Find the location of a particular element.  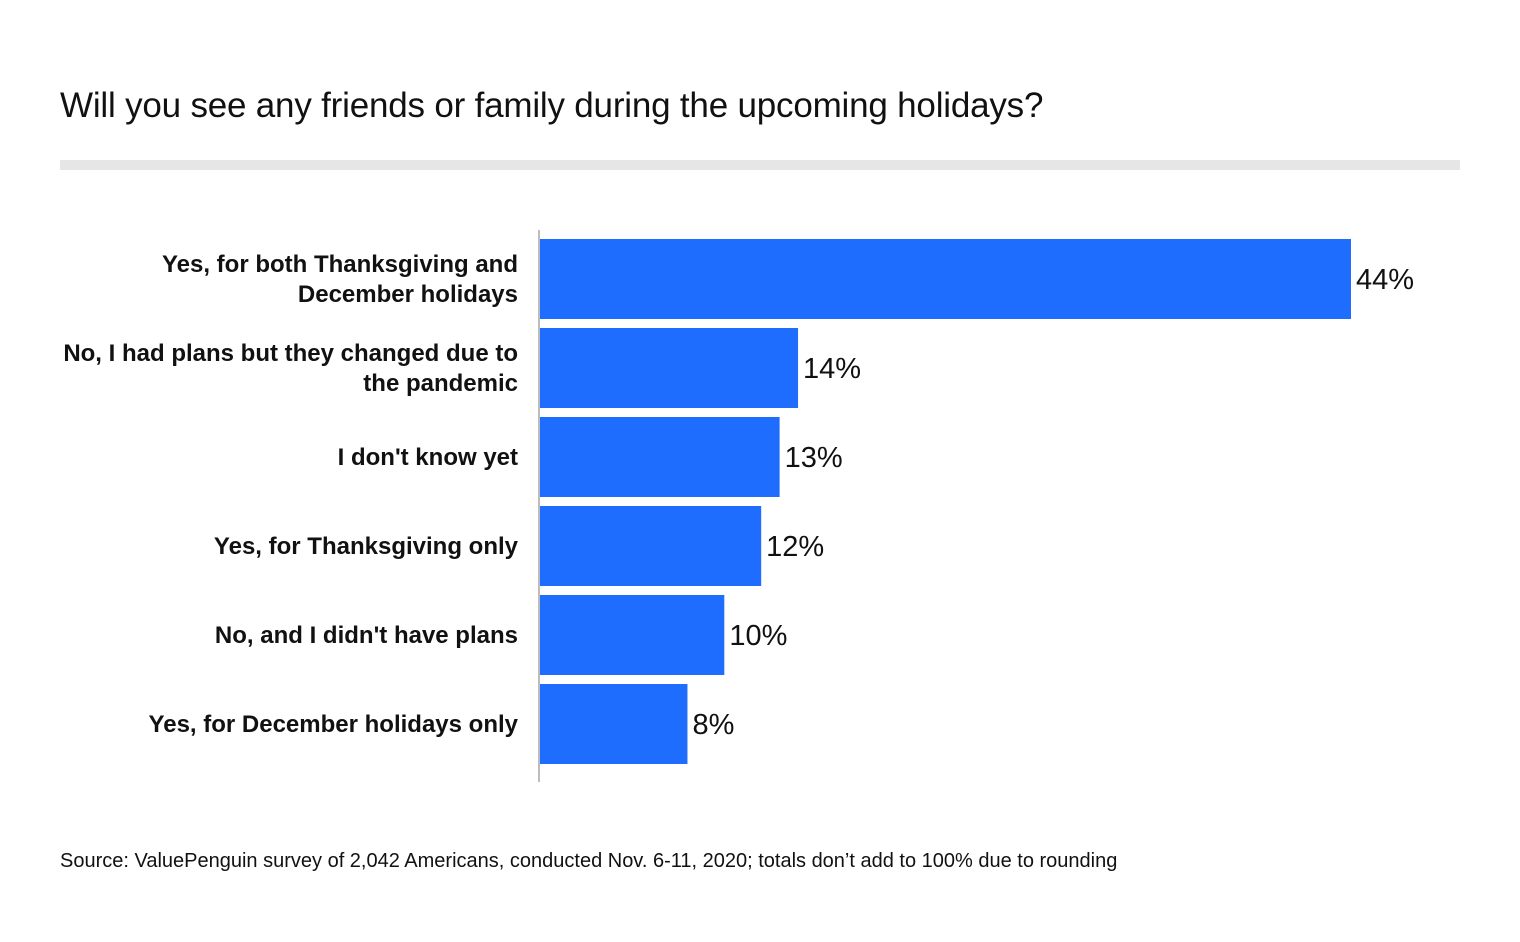

value-label-5: 10% is located at coordinates (758, 636).